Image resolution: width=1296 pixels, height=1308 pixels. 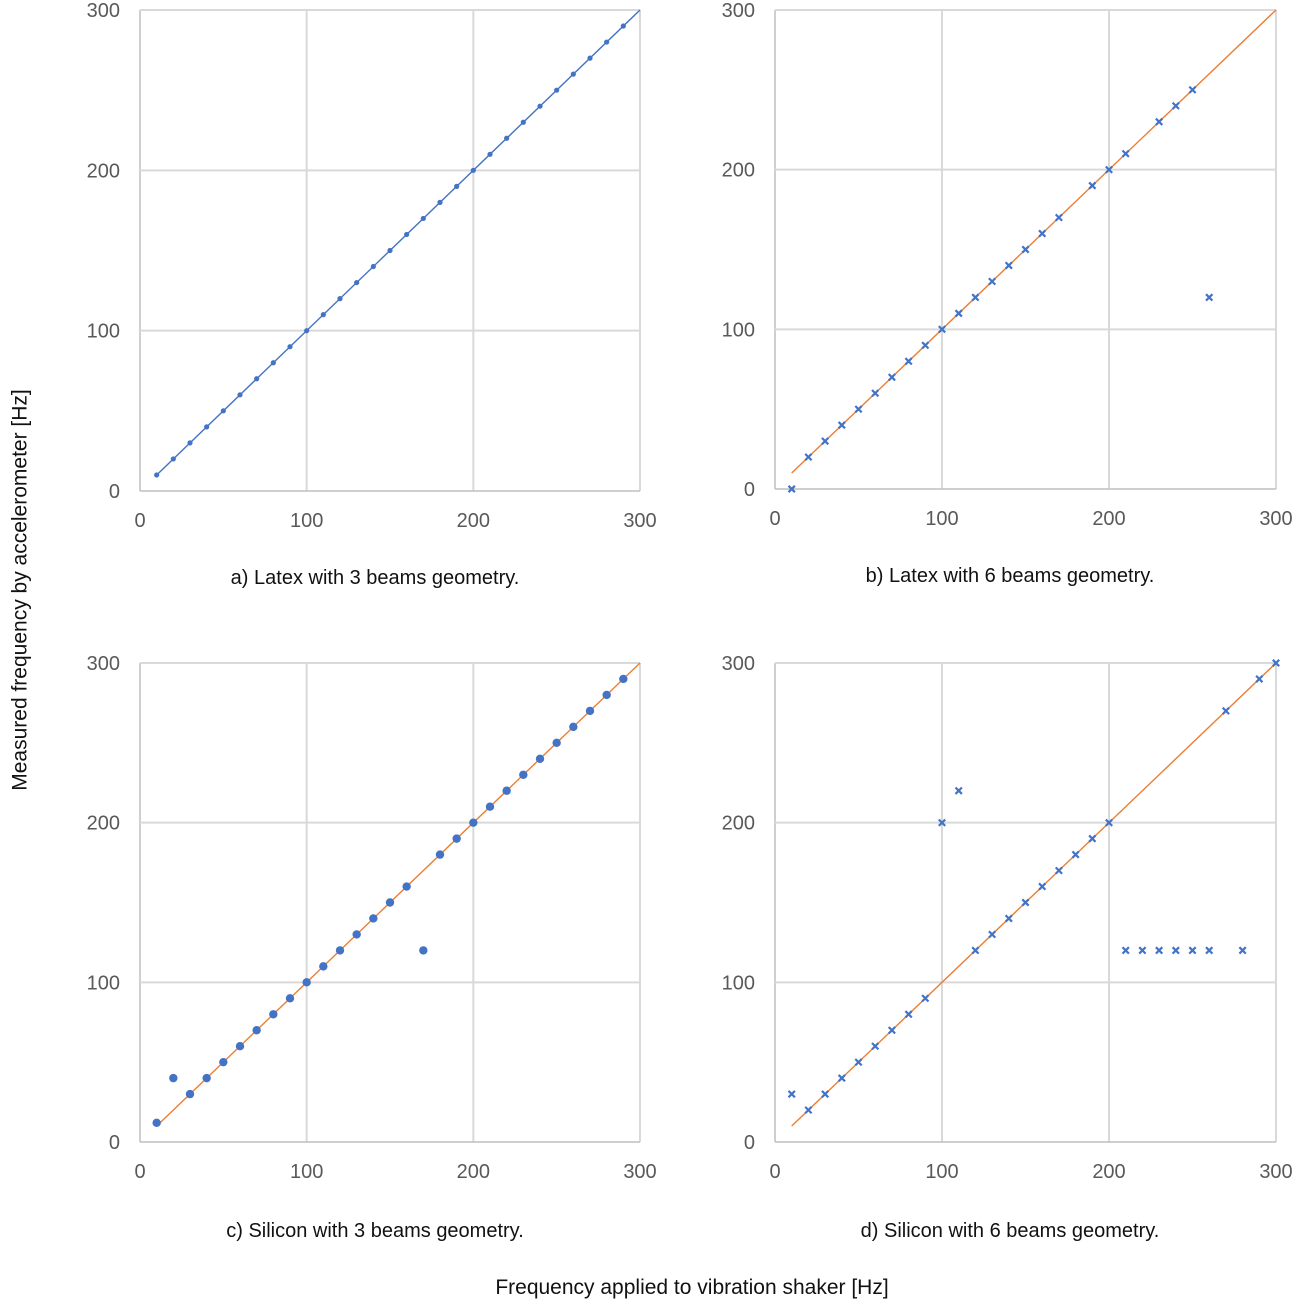 I want to click on y-axis-title: Measured frequency by accelerometer [Hz], so click(x=20, y=590).